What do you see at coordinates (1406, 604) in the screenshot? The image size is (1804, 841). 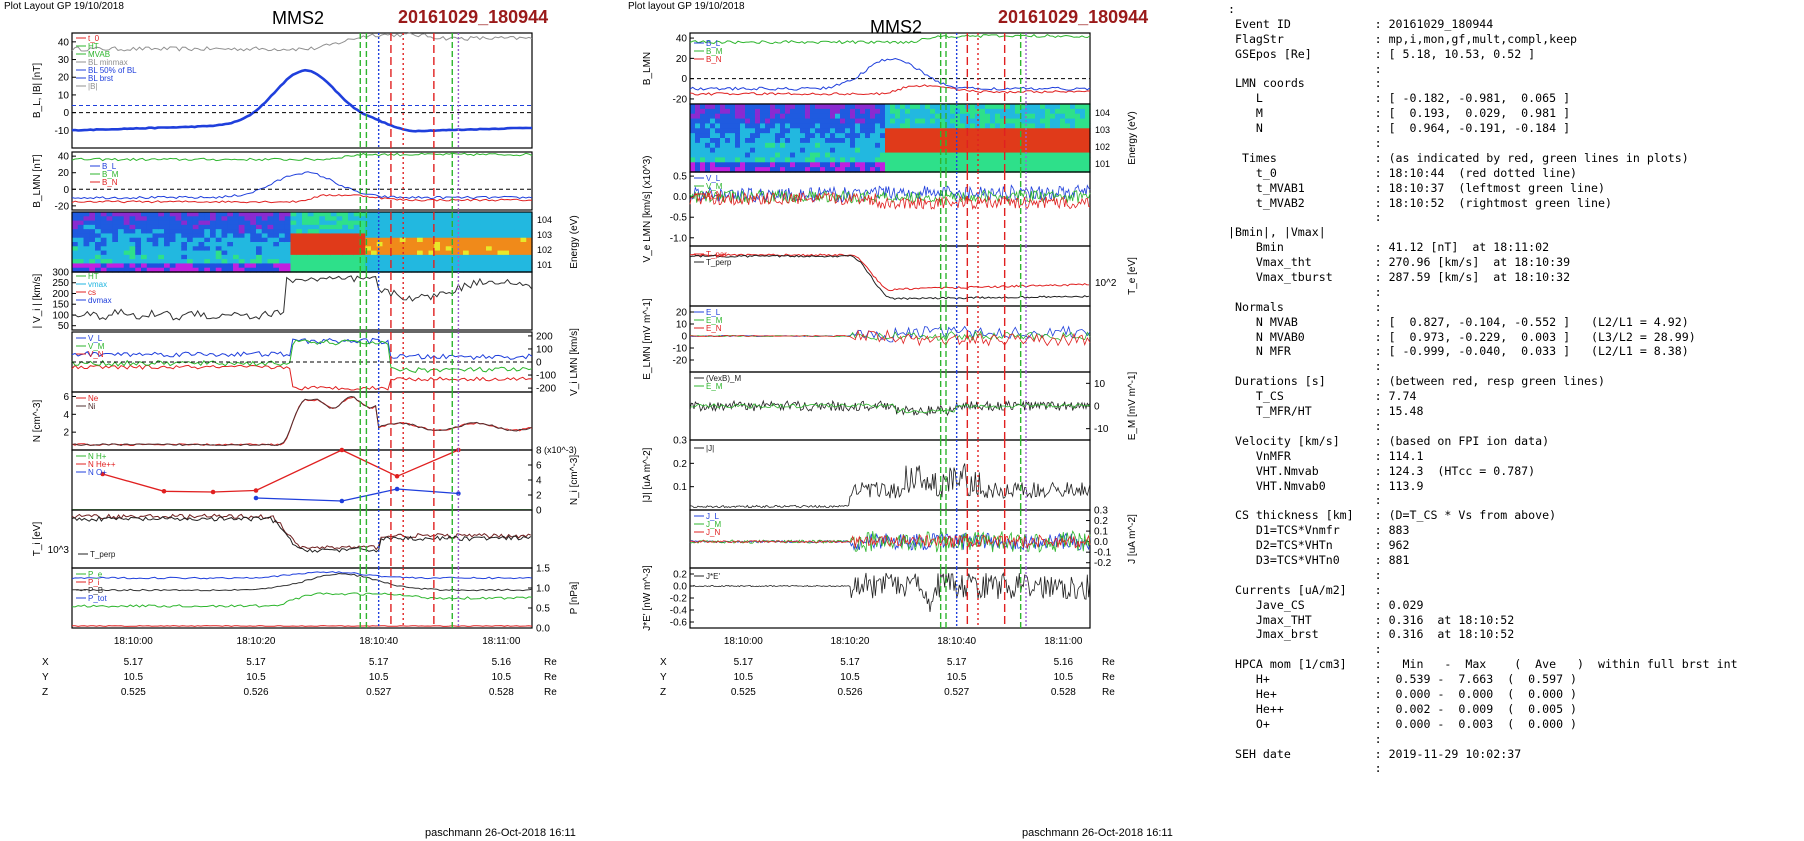 I see `info-value: 0.029` at bounding box center [1406, 604].